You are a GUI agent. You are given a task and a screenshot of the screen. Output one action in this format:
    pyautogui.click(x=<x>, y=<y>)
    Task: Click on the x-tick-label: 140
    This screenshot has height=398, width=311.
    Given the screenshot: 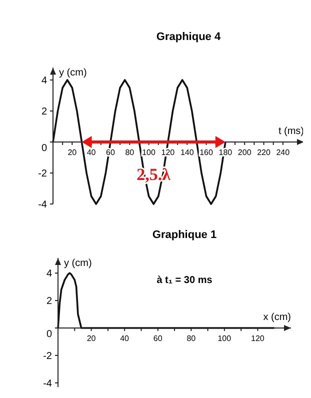 What is the action you would take?
    pyautogui.click(x=187, y=152)
    